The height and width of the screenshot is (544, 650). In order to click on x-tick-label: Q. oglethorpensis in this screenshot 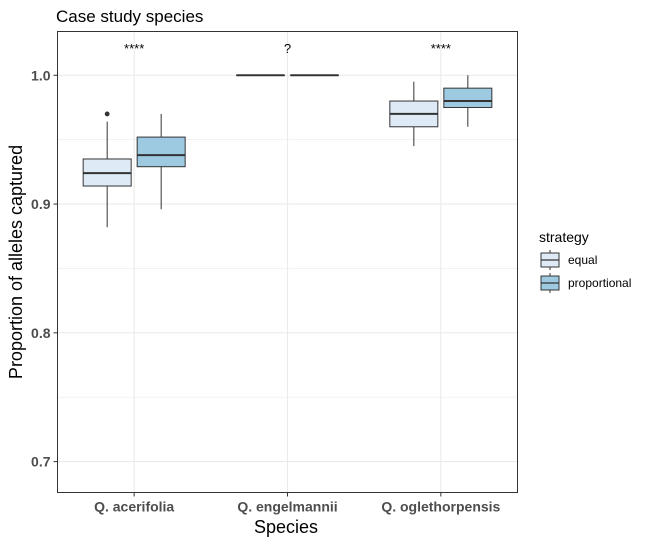, I will do `click(440, 507)`.